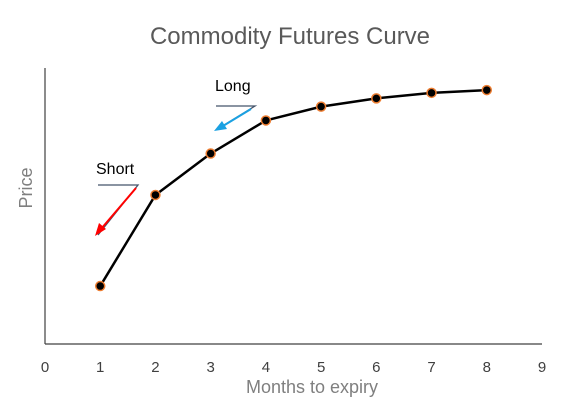 This screenshot has height=415, width=566. I want to click on x-tick-label-2: 2, so click(155, 367).